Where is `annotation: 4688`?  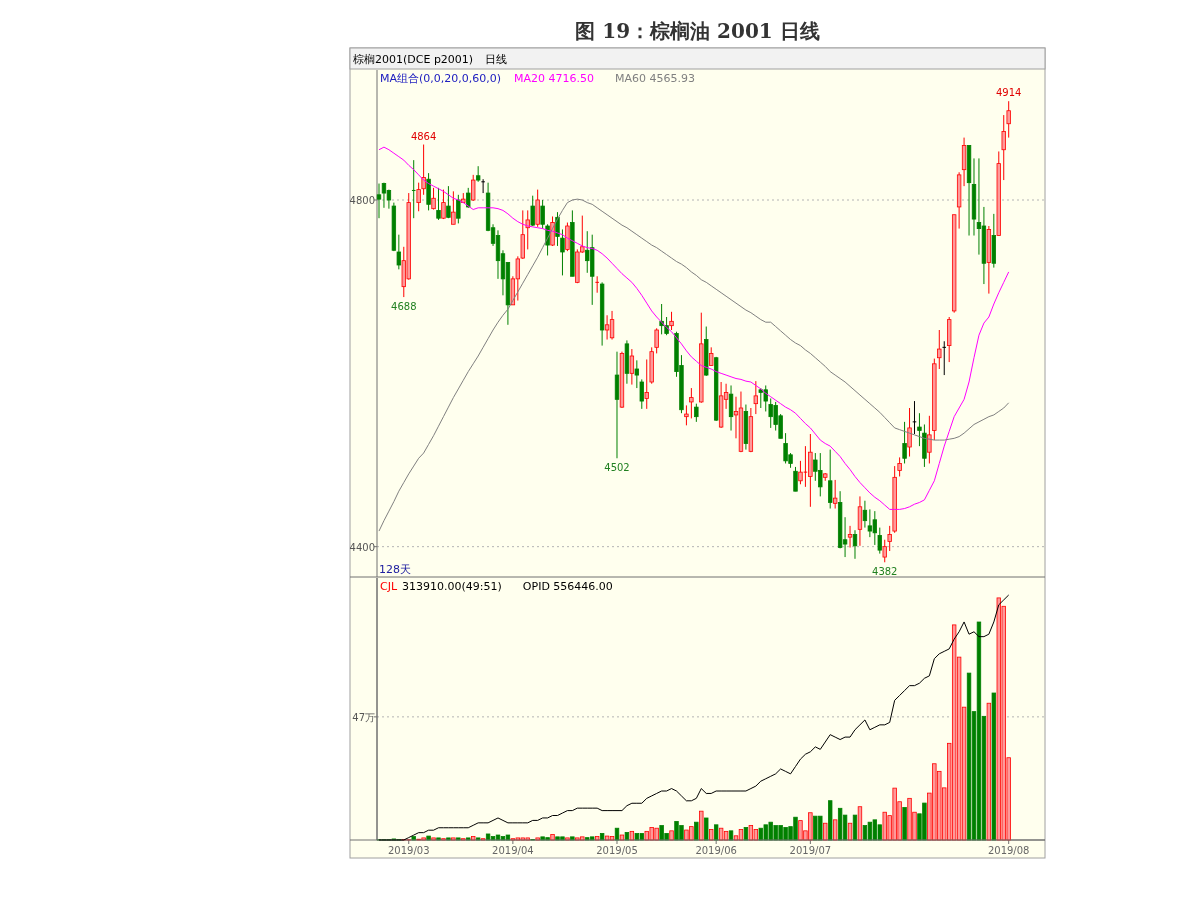
annotation: 4688 is located at coordinates (404, 307).